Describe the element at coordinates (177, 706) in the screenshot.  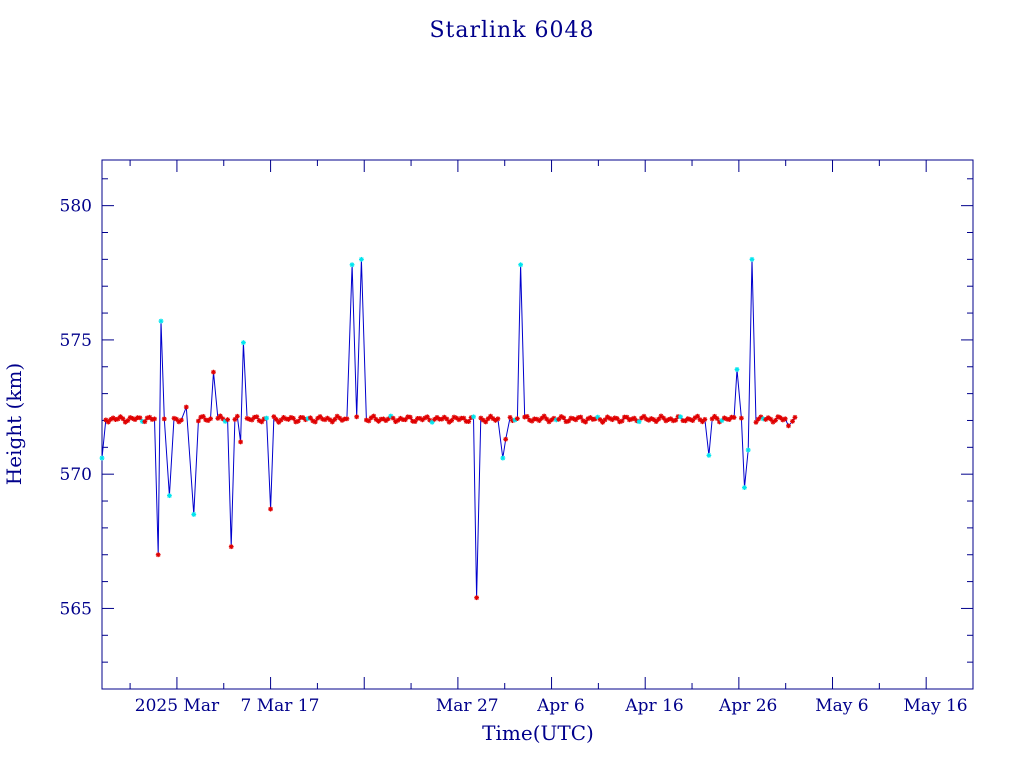
I see `x-tick-label: 2025 Mar` at that location.